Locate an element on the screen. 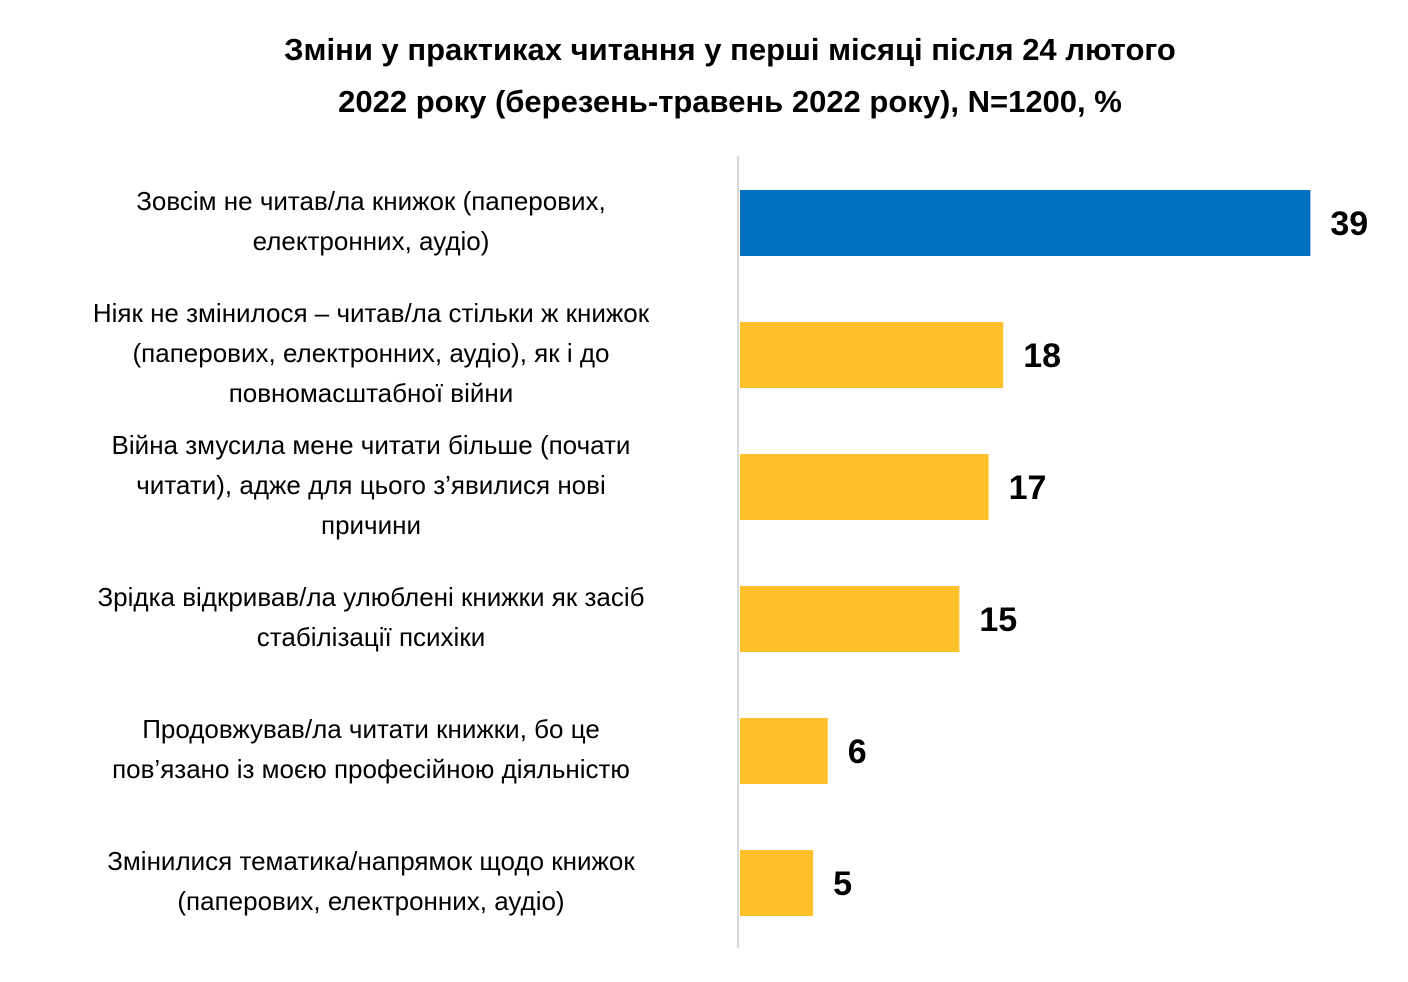  category-label-6-line-1: Змінилися тематика/напрямок щодо книжок is located at coordinates (371, 861).